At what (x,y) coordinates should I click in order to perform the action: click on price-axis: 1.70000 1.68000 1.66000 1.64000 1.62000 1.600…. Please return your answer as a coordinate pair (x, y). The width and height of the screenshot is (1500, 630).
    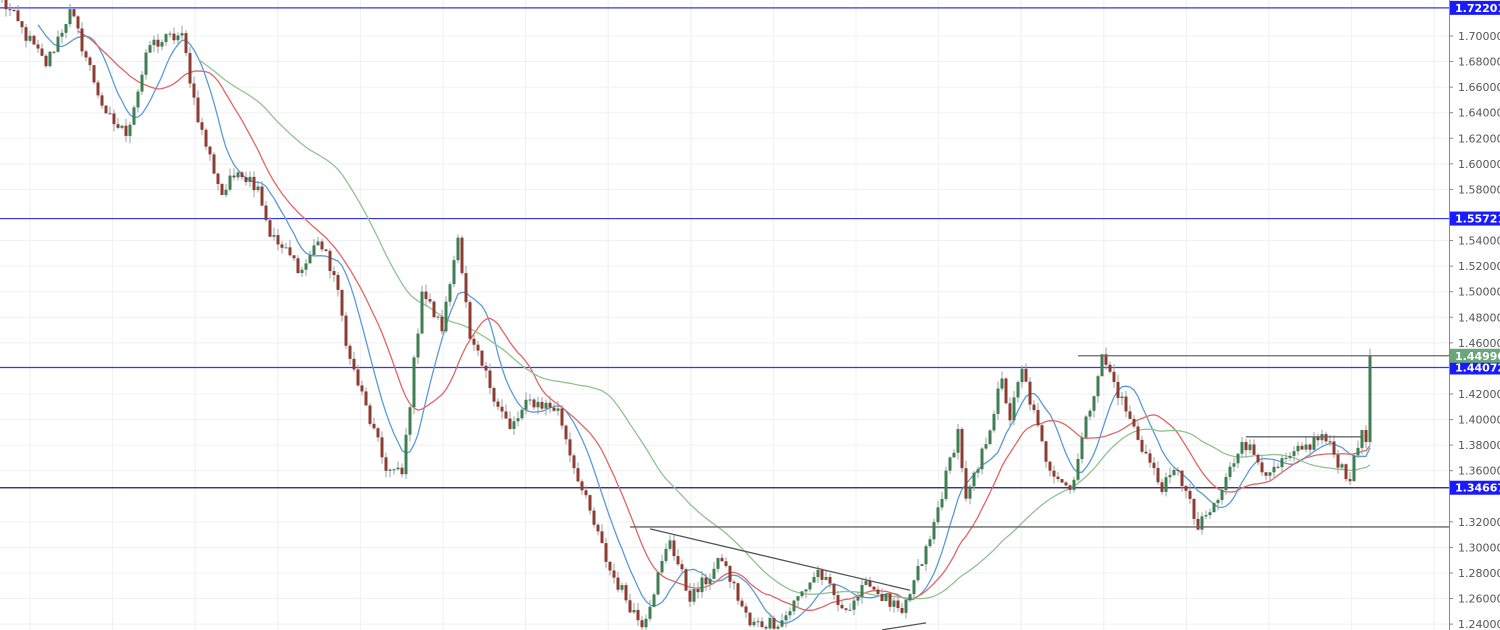
    Looking at the image, I should click on (1474, 330).